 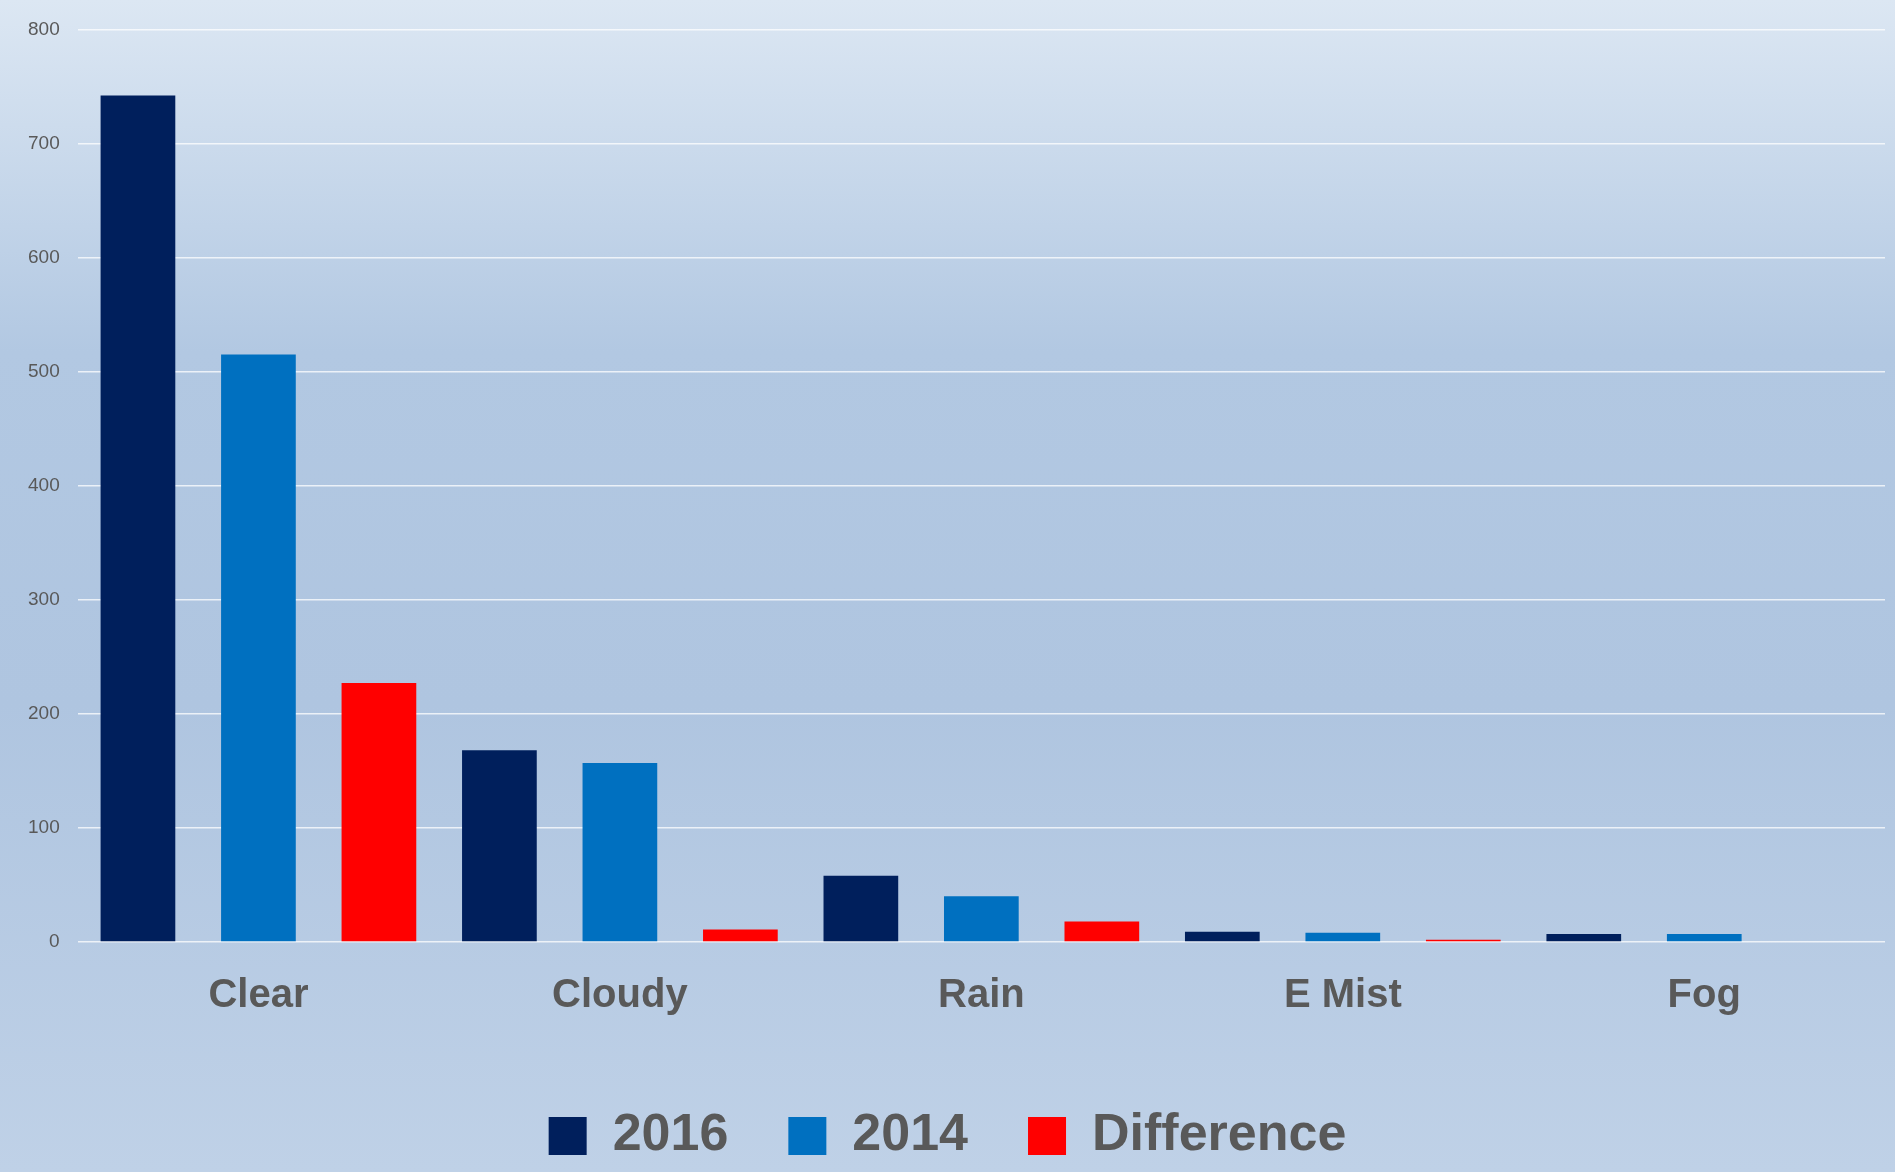 I want to click on legend-label: 2016, so click(x=670, y=1132).